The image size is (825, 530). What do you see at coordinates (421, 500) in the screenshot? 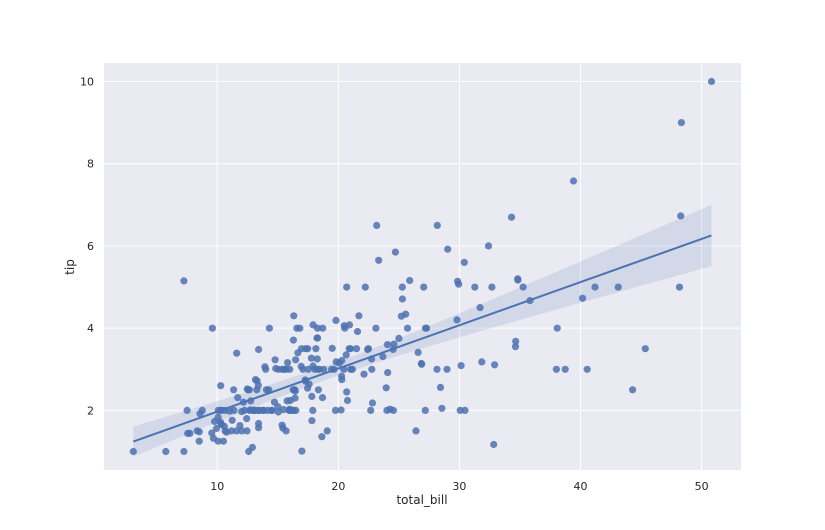
I see `x-axis-label: total_bill` at bounding box center [421, 500].